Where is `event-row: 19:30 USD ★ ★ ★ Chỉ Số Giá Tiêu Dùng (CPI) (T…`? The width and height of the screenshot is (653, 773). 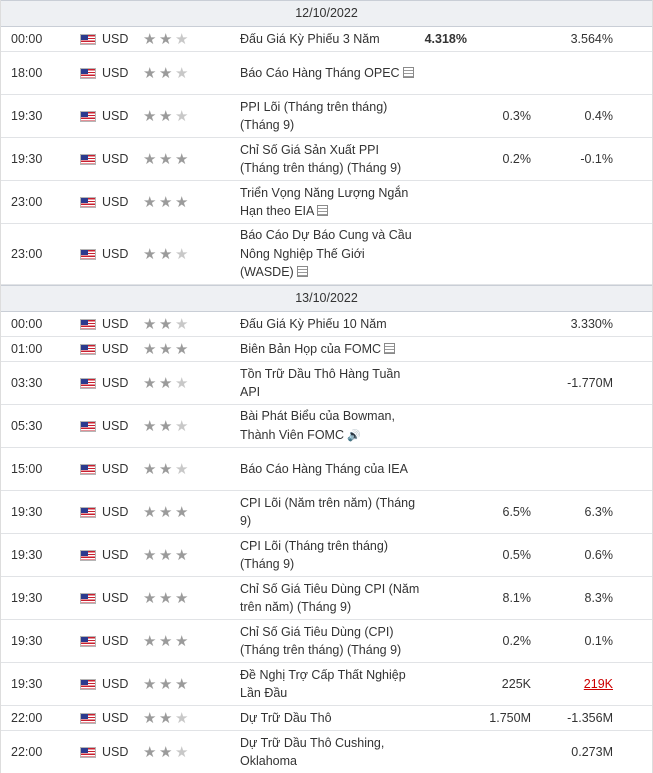 event-row: 19:30 USD ★ ★ ★ Chỉ Số Giá Tiêu Dùng (CPI) (T… is located at coordinates (326, 641).